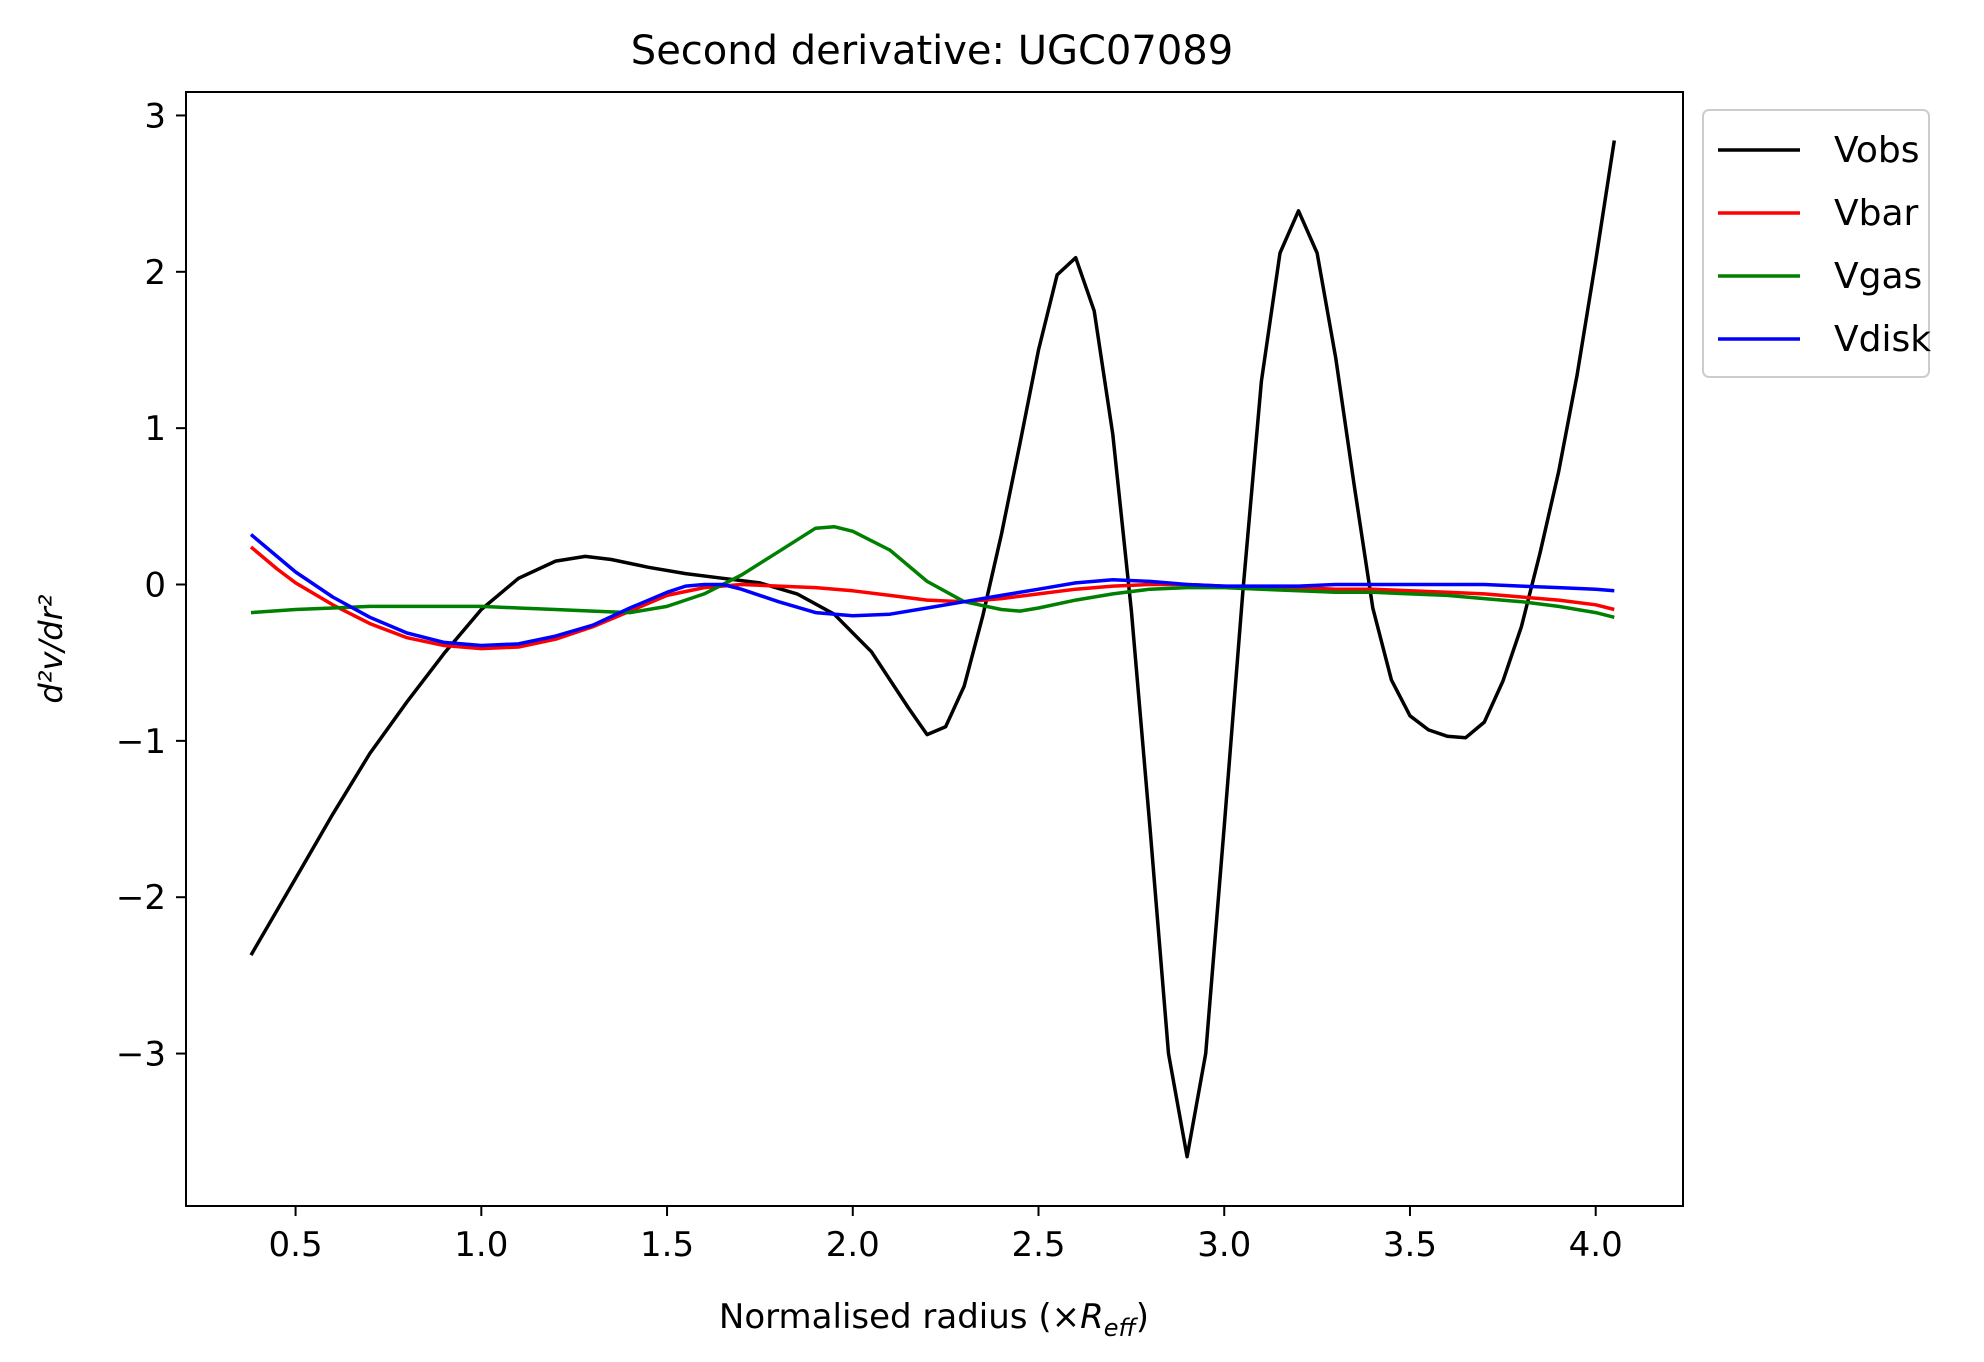 The width and height of the screenshot is (1984, 1362). What do you see at coordinates (1876, 150) in the screenshot?
I see `legend-label-vobs: Vobs` at bounding box center [1876, 150].